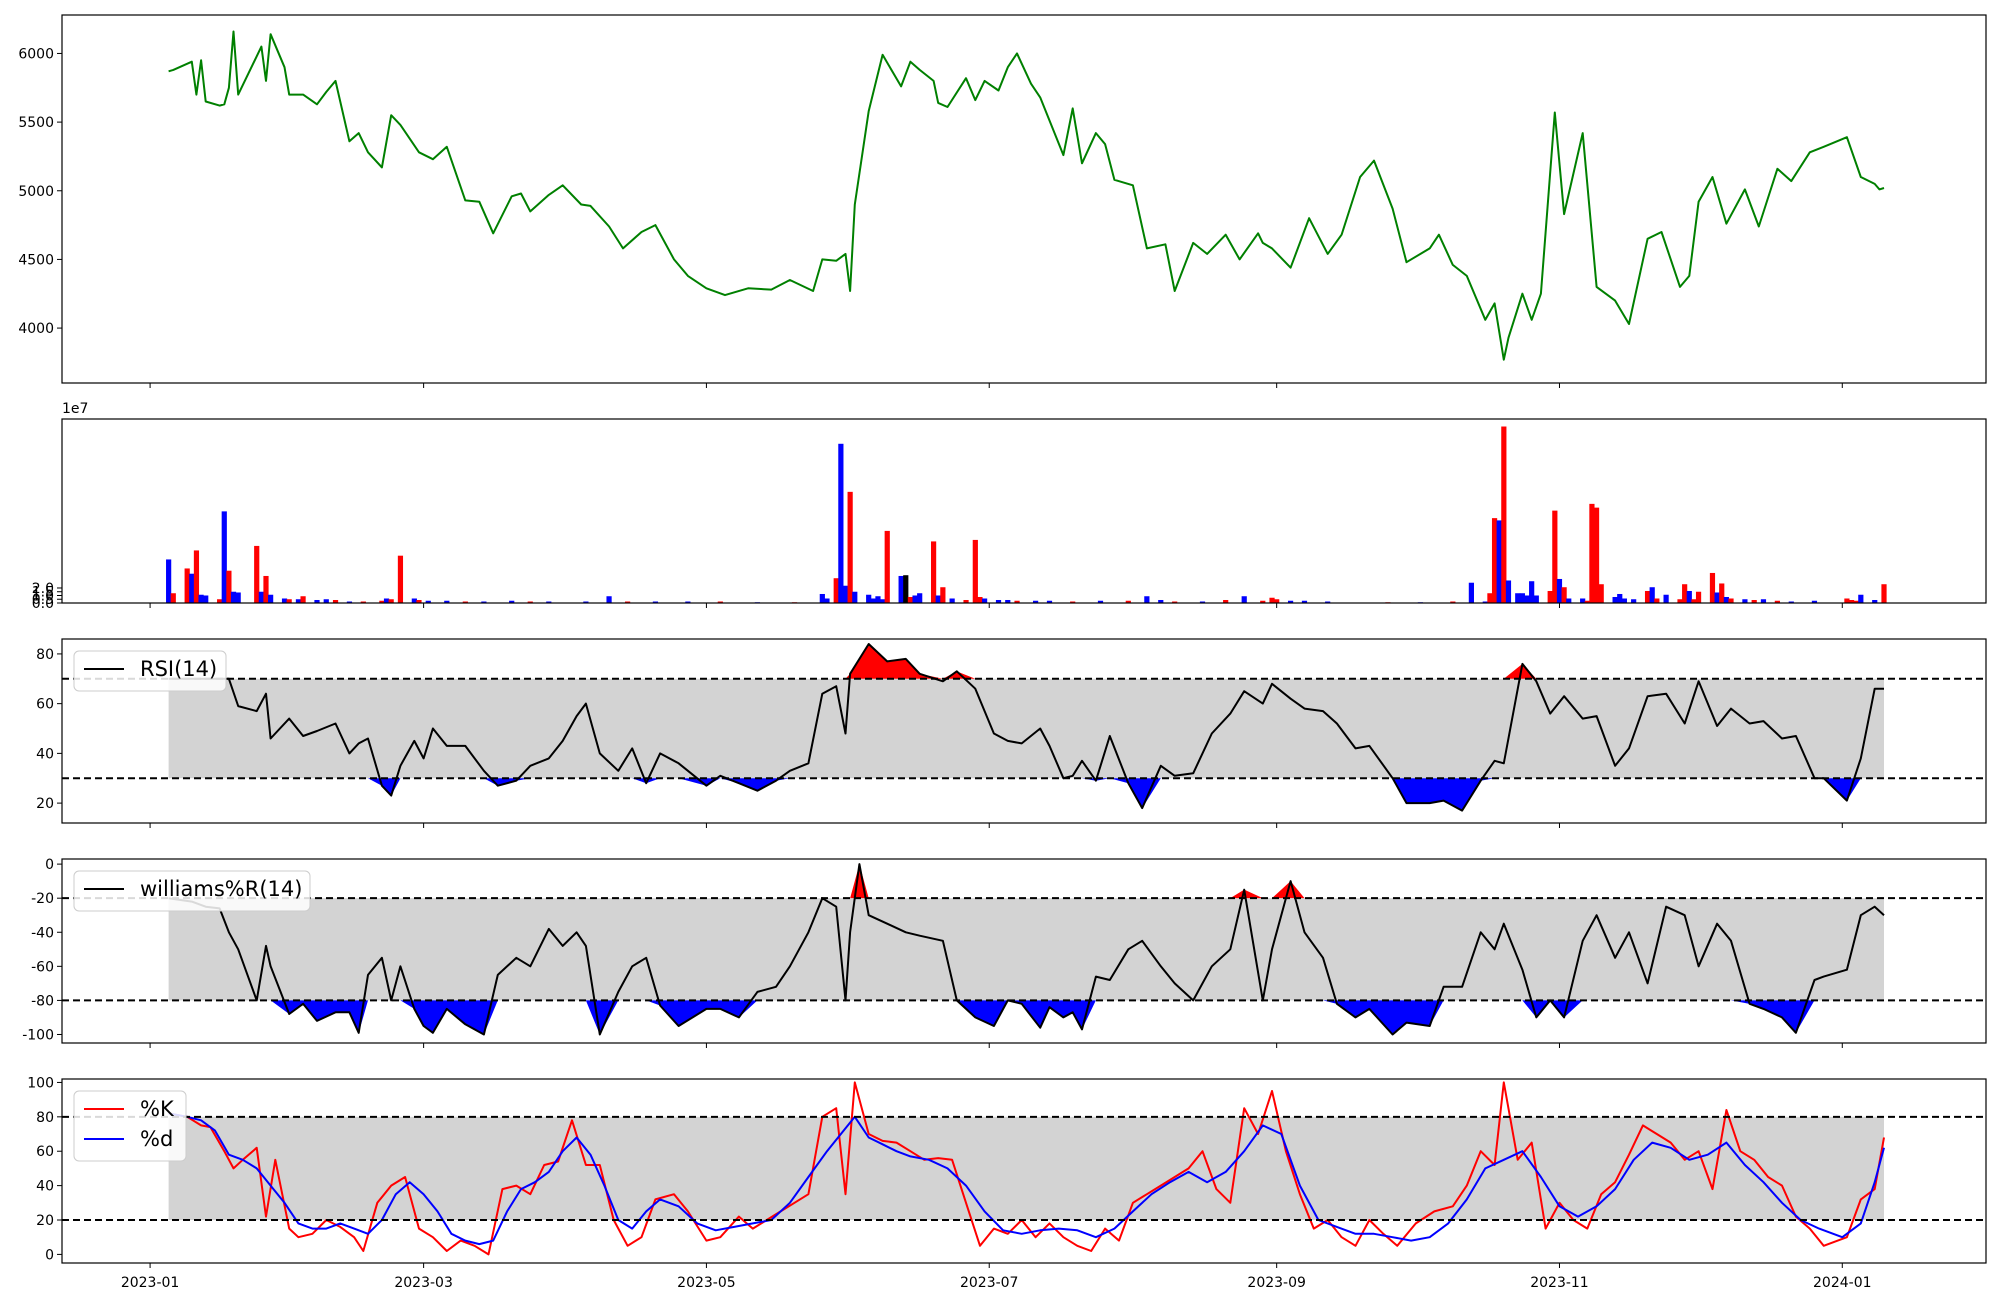 Image resolution: width=2000 pixels, height=1304 pixels. What do you see at coordinates (130, 1126) in the screenshot?
I see `legend: %K %d` at bounding box center [130, 1126].